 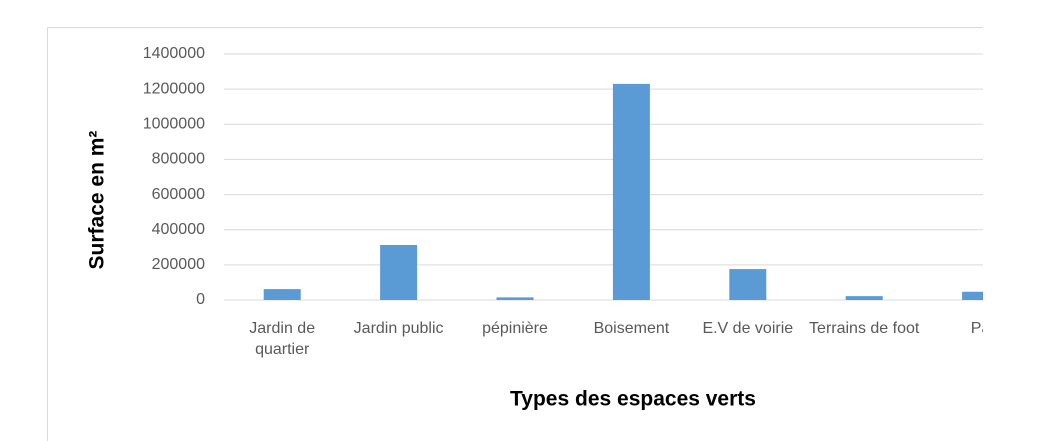 I want to click on x-tick-label: Terrains de foot, so click(x=864, y=328).